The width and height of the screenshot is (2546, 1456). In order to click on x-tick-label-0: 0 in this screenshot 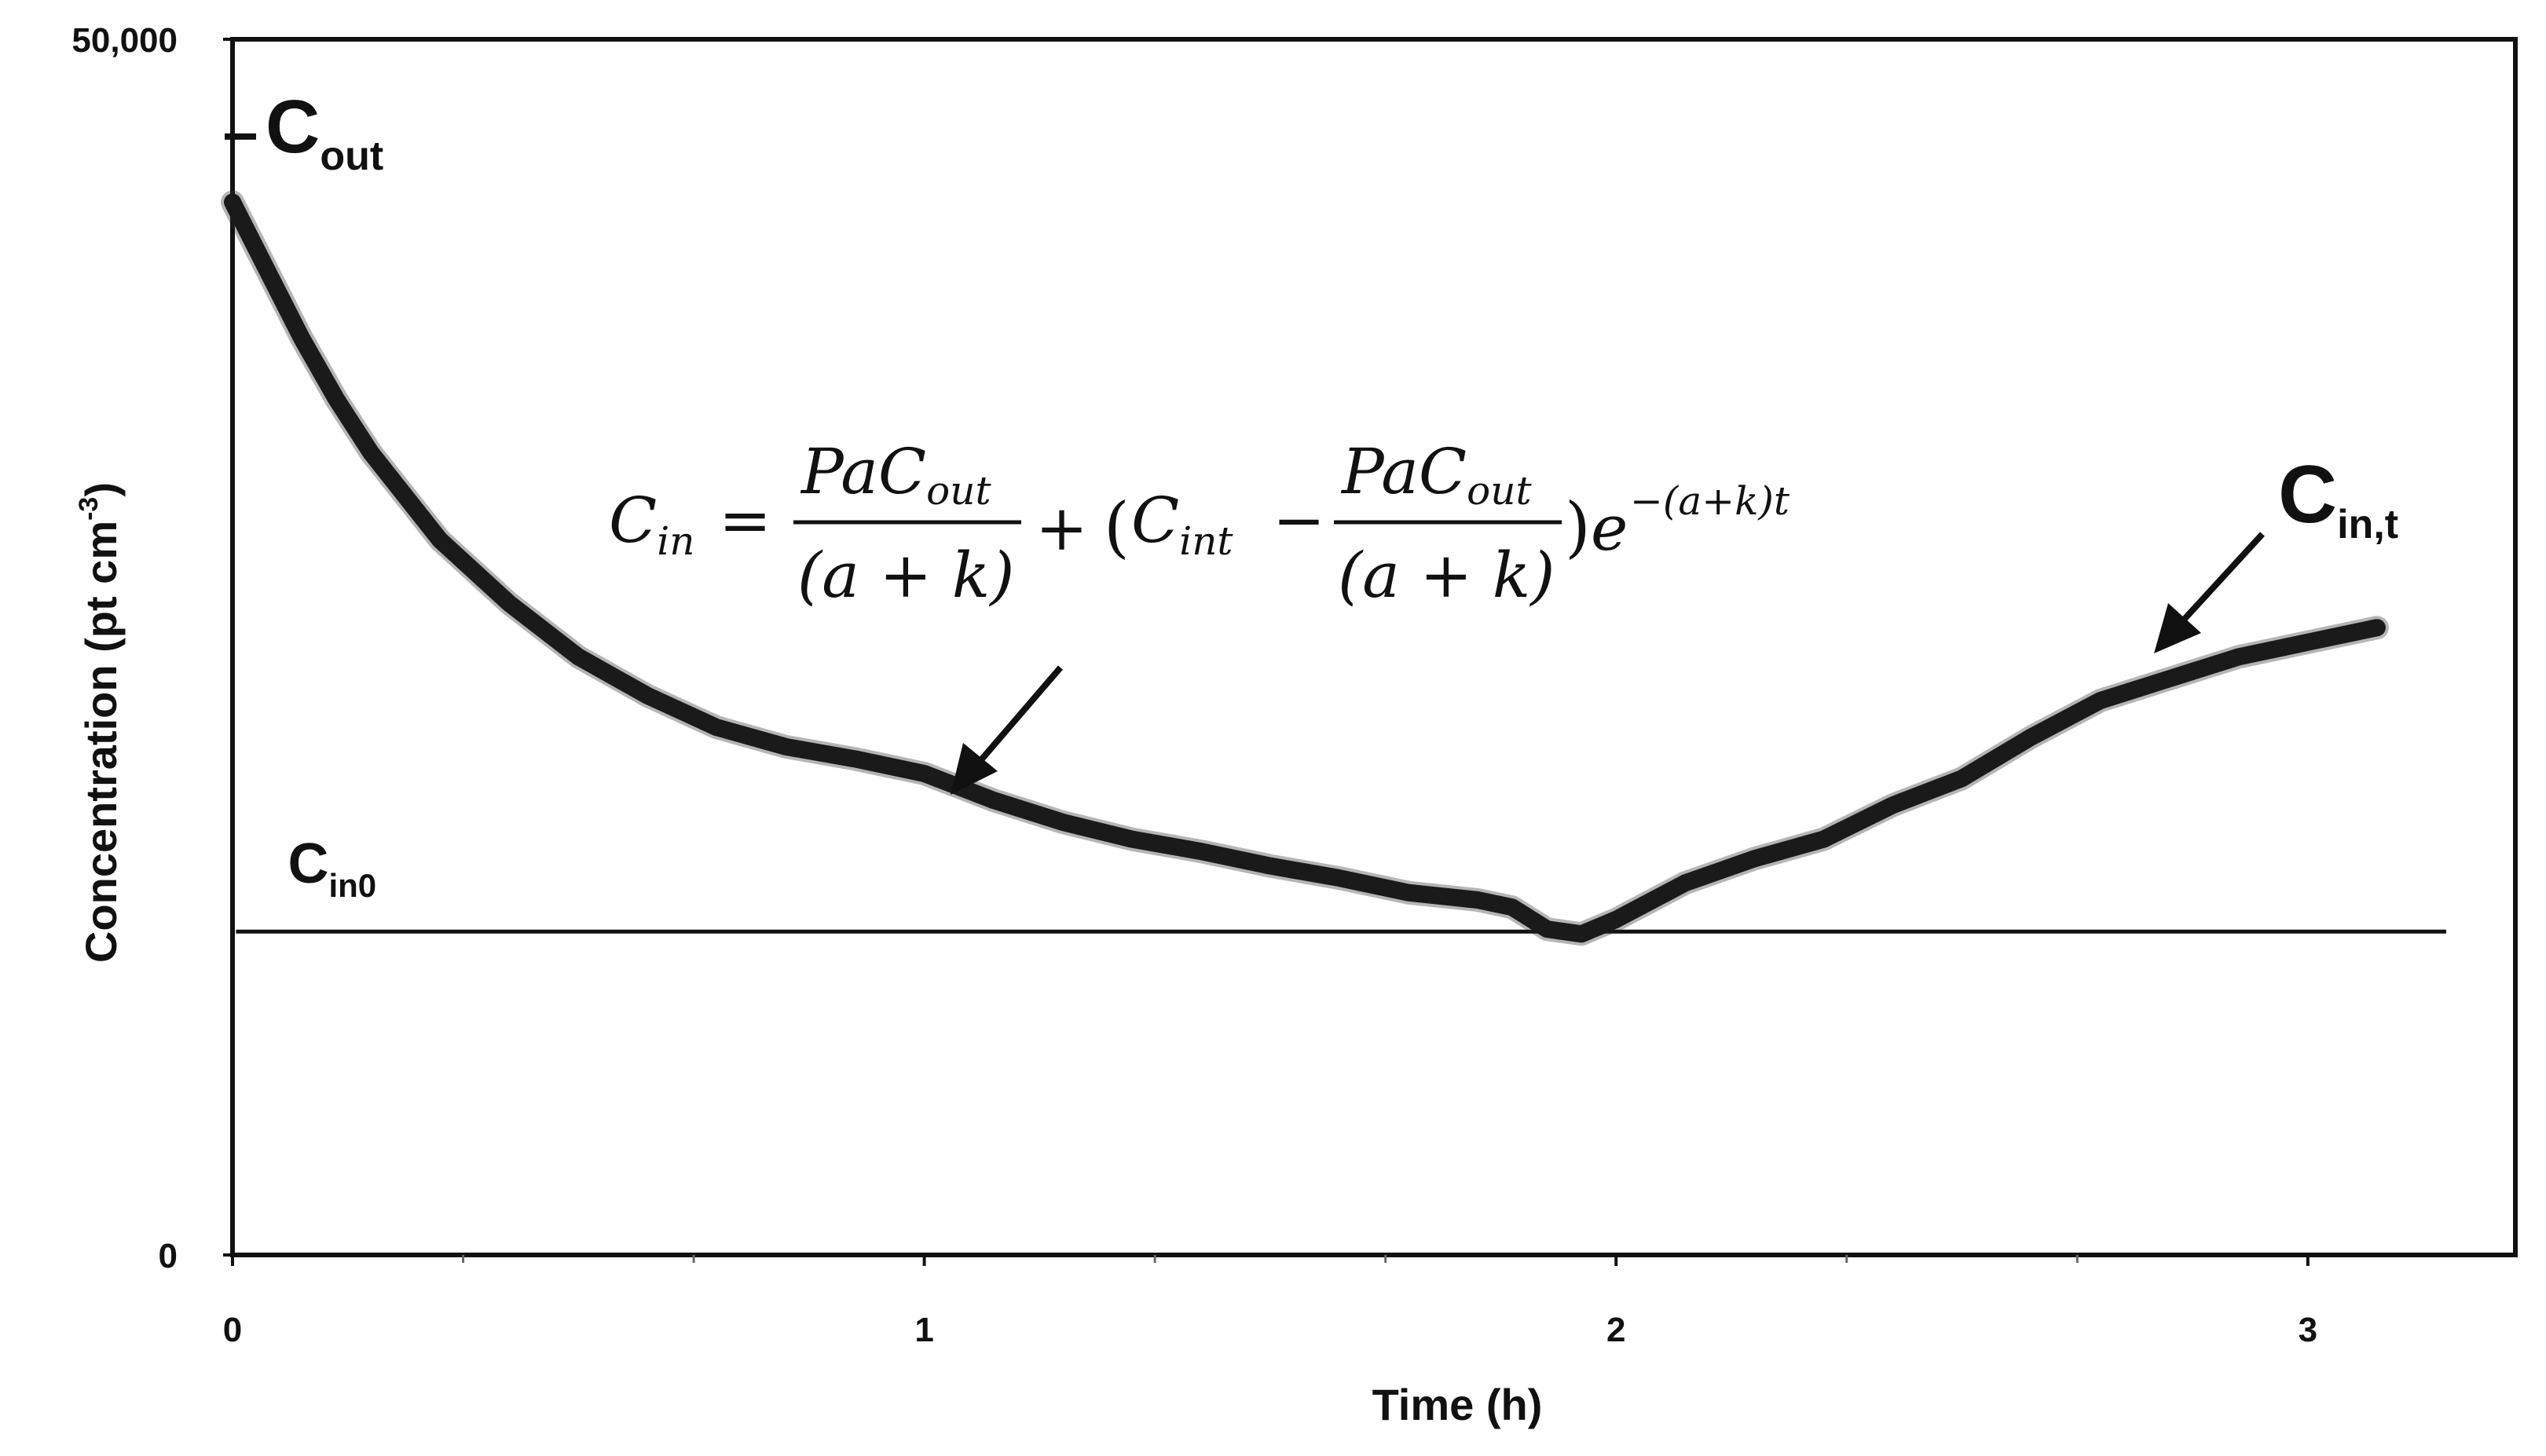, I will do `click(232, 1330)`.